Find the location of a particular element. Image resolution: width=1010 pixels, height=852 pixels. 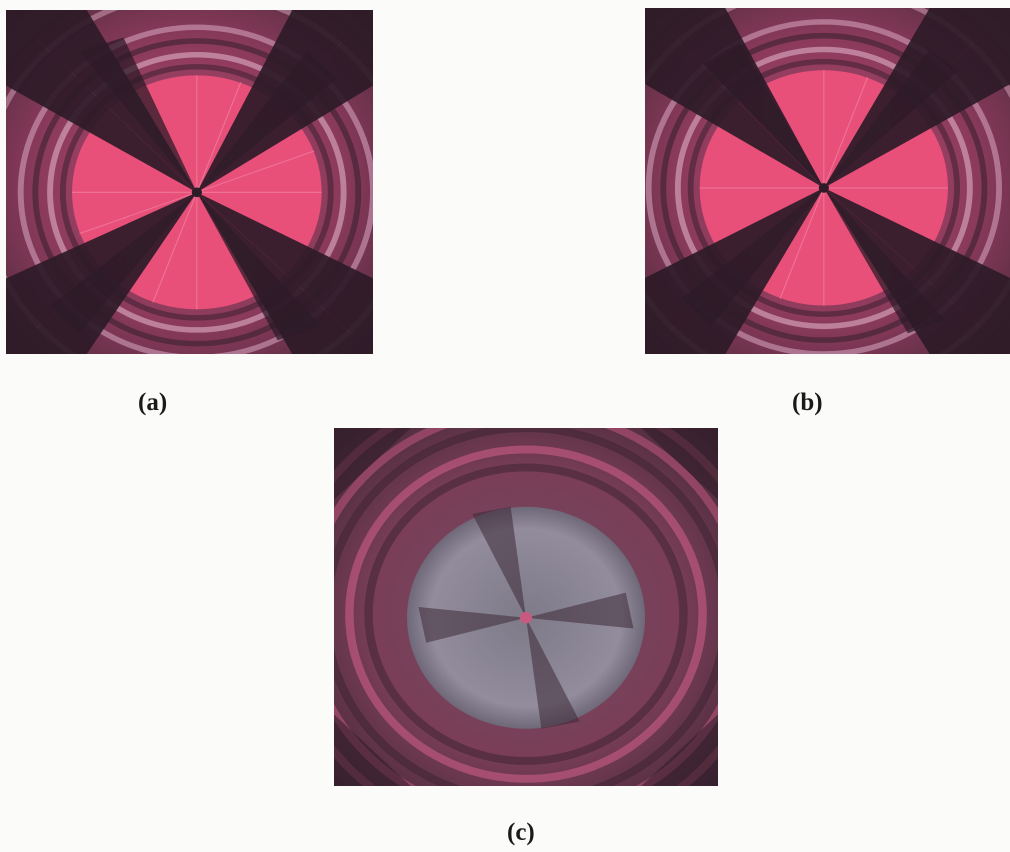

micrograph-panel-a is located at coordinates (189, 182).